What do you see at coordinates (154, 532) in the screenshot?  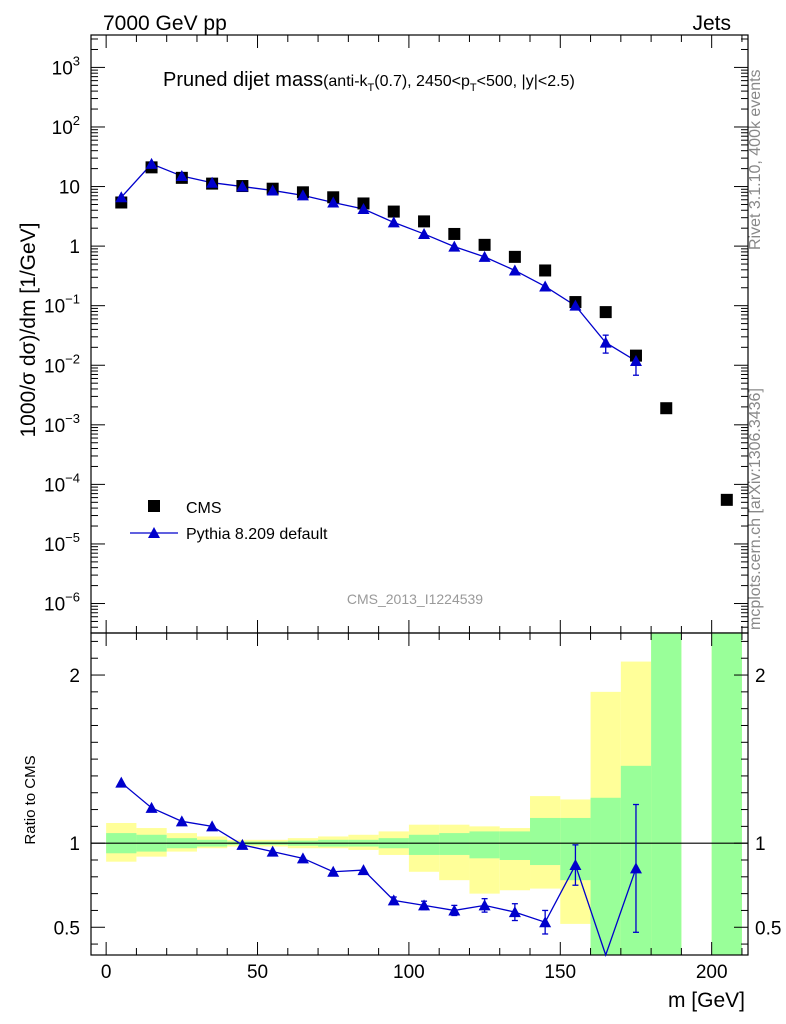 I see `legend-marker-pythia` at bounding box center [154, 532].